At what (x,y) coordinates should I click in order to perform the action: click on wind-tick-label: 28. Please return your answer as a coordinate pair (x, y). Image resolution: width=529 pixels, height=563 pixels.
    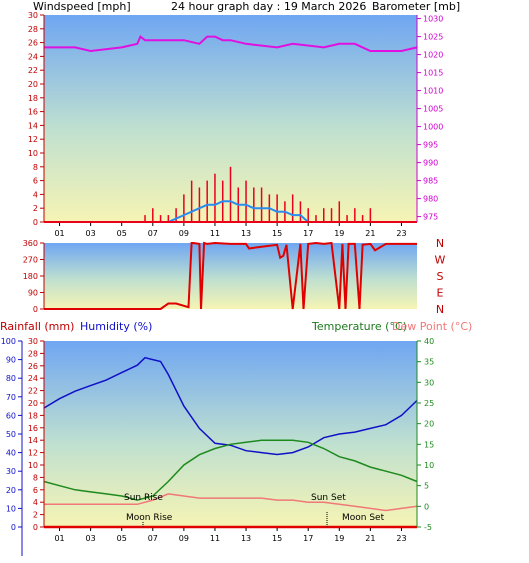
    Looking at the image, I should click on (33, 29).